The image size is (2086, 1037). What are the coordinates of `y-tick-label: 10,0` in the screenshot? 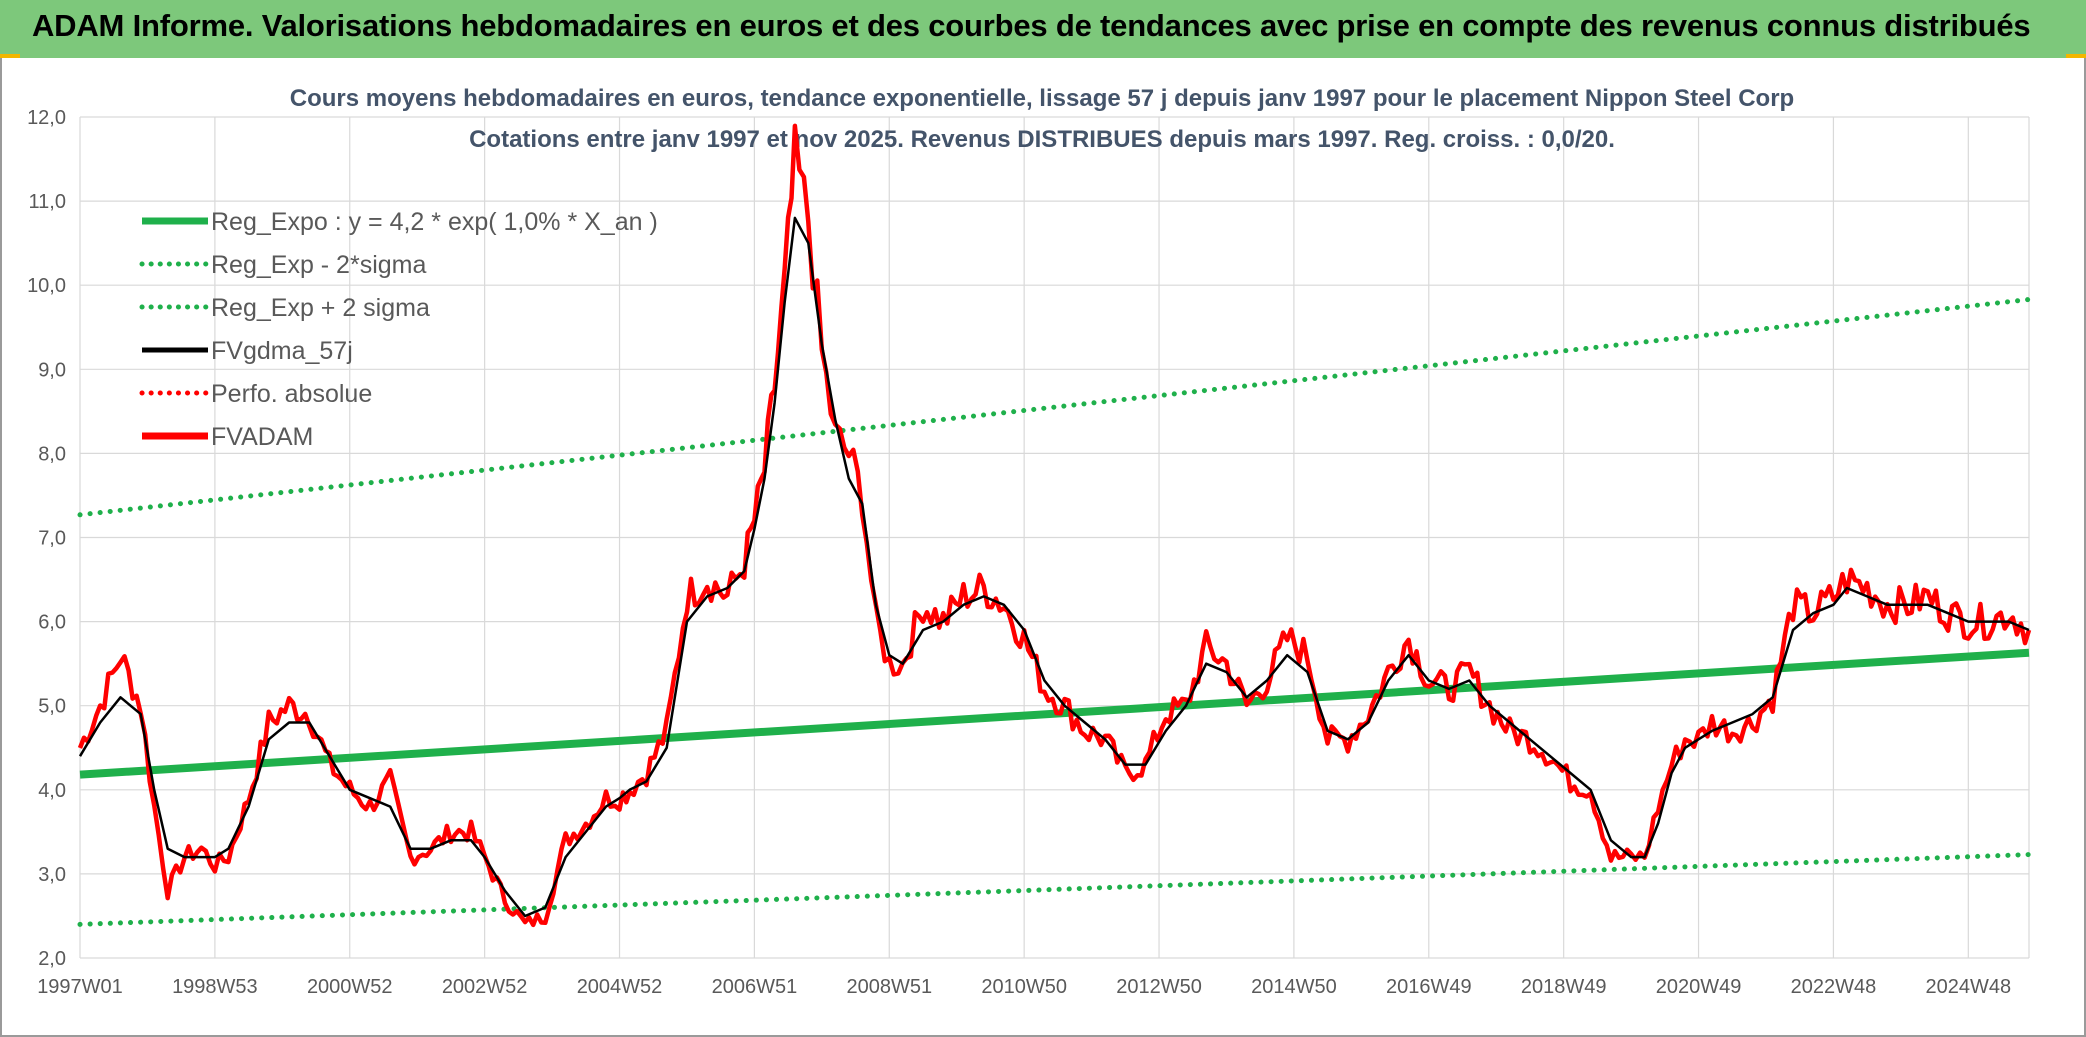 It's located at (46, 286).